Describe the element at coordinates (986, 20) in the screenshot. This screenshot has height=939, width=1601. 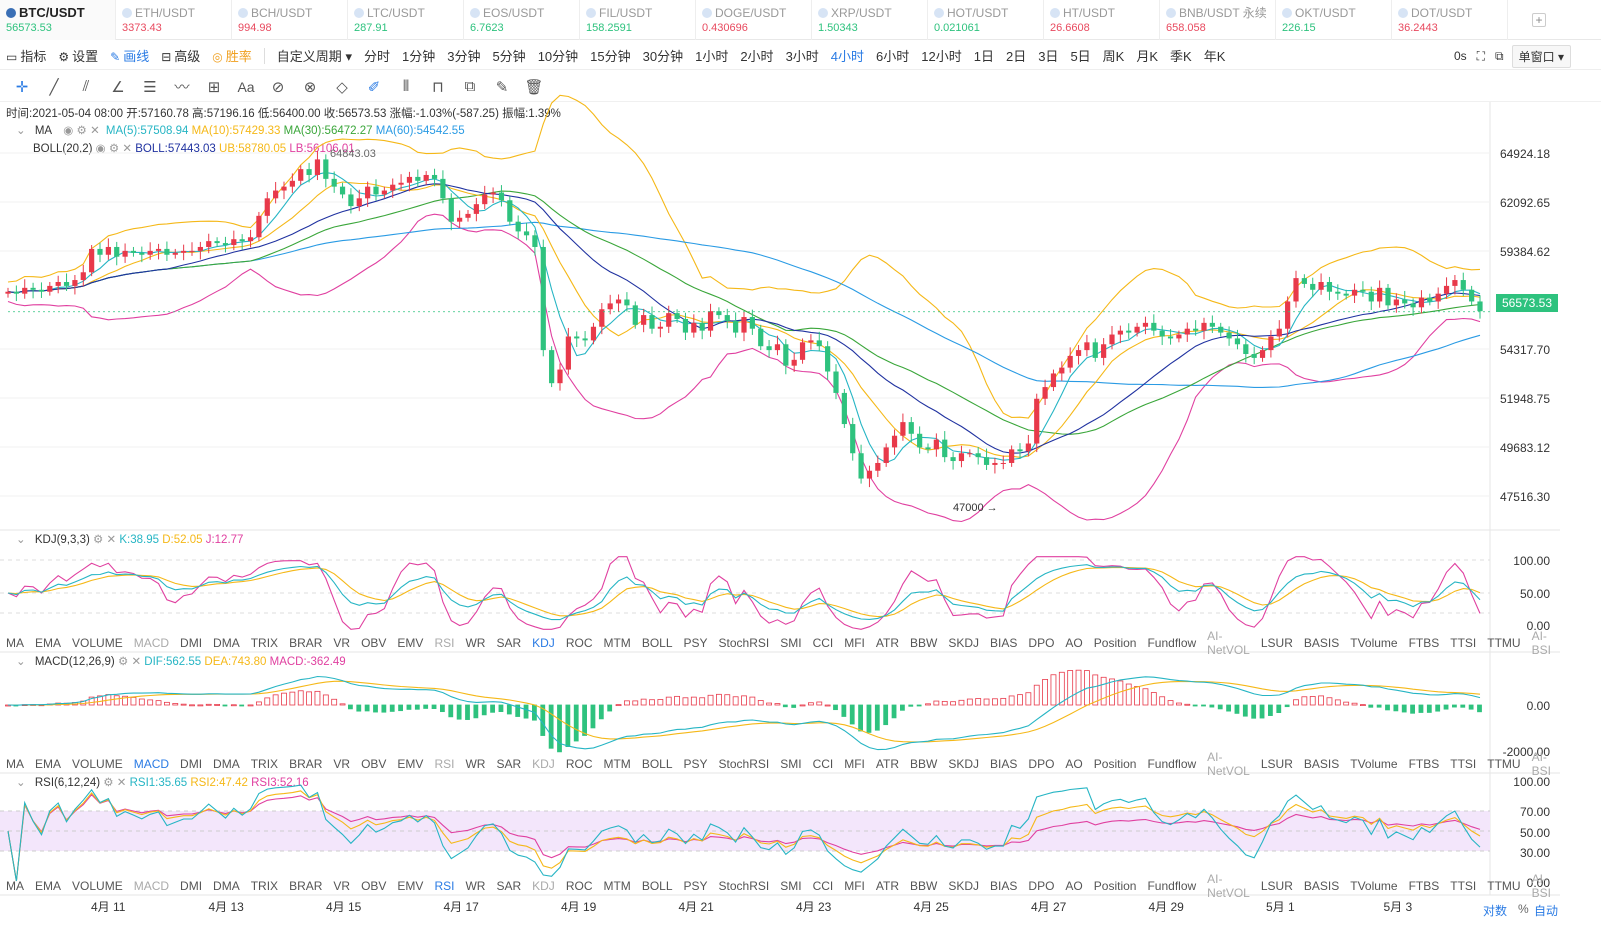
I see `ticker-hot: HOT/USDT 0.021061` at that location.